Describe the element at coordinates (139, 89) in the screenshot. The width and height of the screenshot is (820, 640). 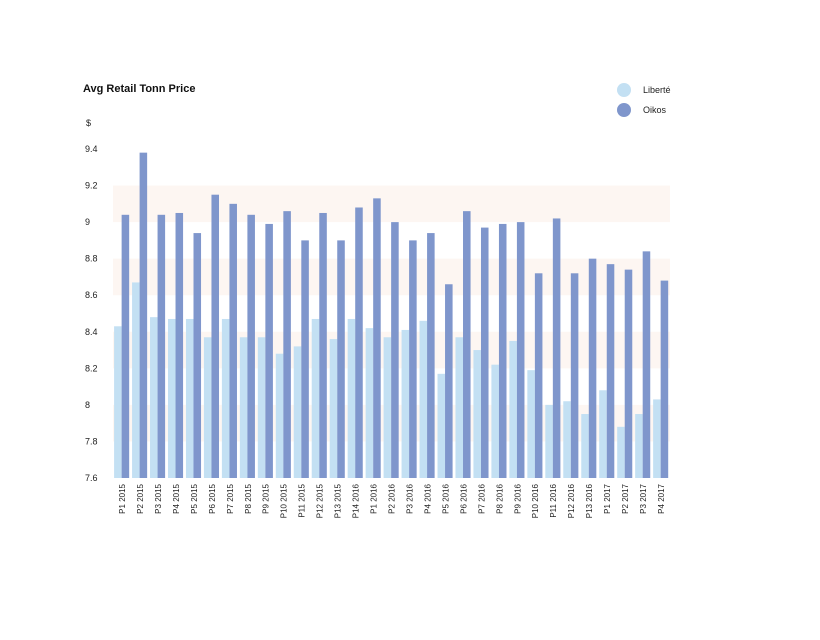
I see `chart-title: Avg Retail Tonn Price` at that location.